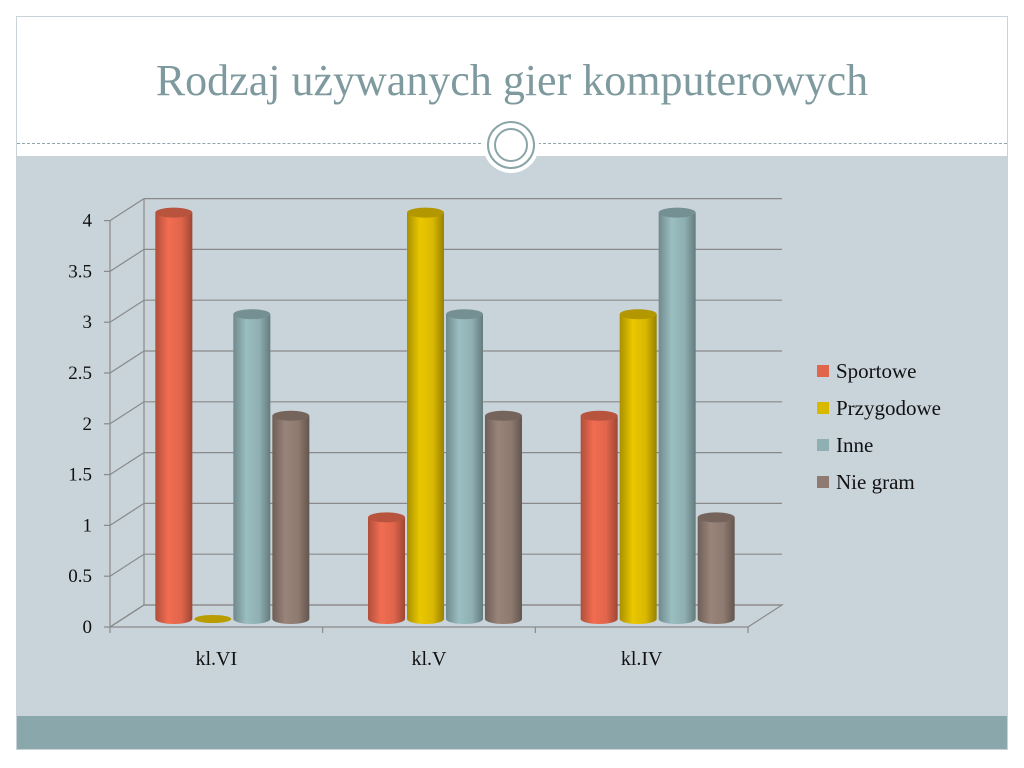 The width and height of the screenshot is (1024, 768). What do you see at coordinates (888, 408) in the screenshot?
I see `legend-label: Przygodowe` at bounding box center [888, 408].